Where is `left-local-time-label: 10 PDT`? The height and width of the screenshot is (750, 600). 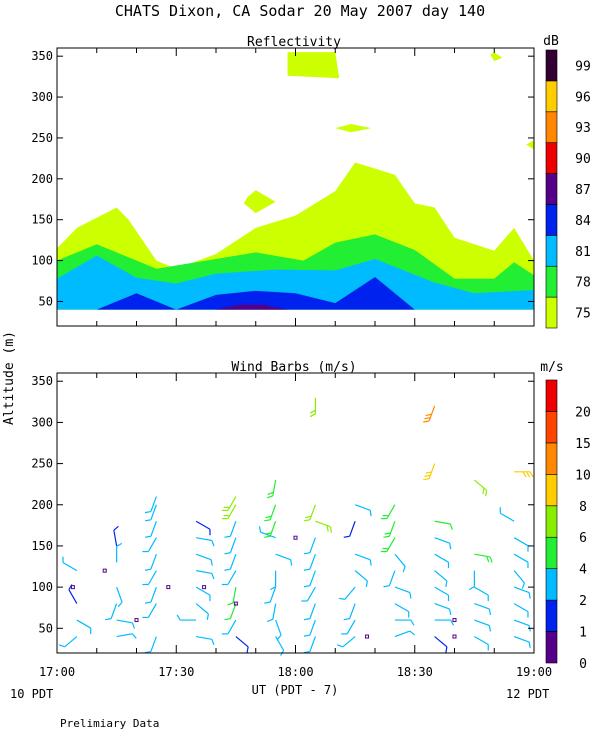
left-local-time-label: 10 PDT is located at coordinates (31, 694).